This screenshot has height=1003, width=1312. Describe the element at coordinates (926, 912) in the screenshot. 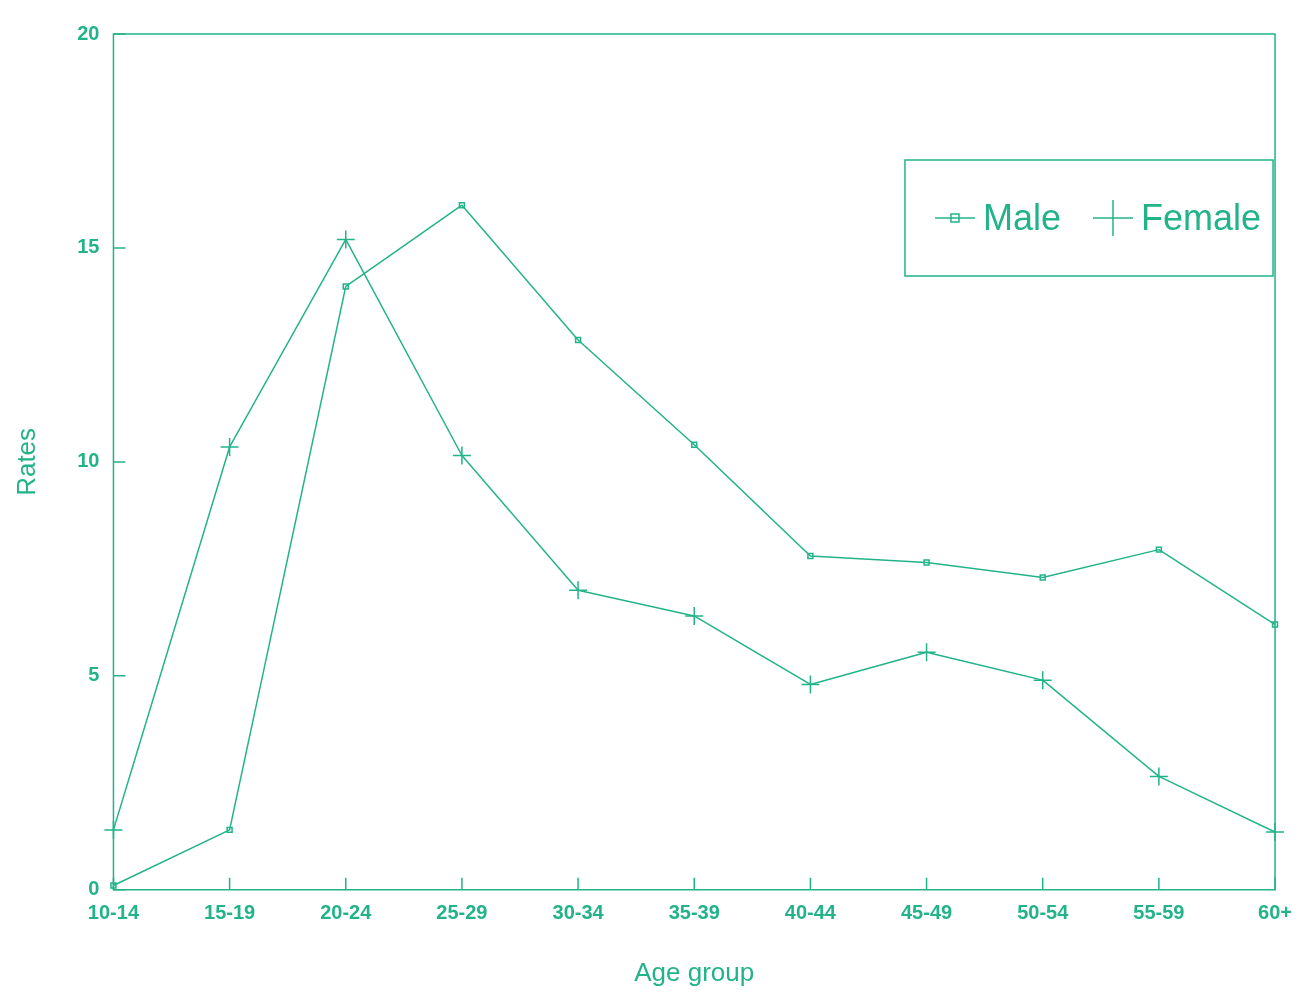

I see `x-tick-label: 45-49` at that location.